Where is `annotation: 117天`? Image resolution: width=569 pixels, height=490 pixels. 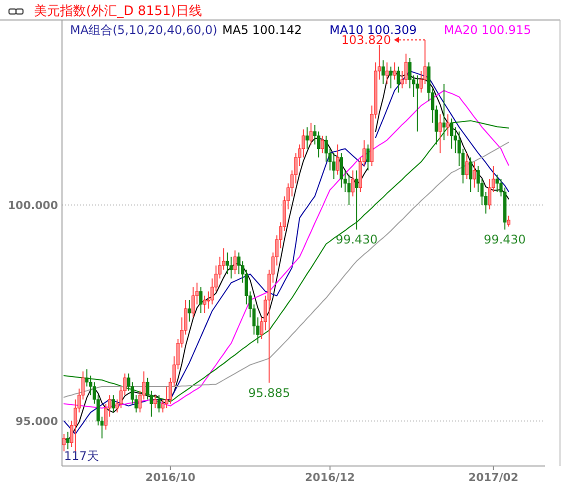
annotation: 117天 is located at coordinates (81, 456).